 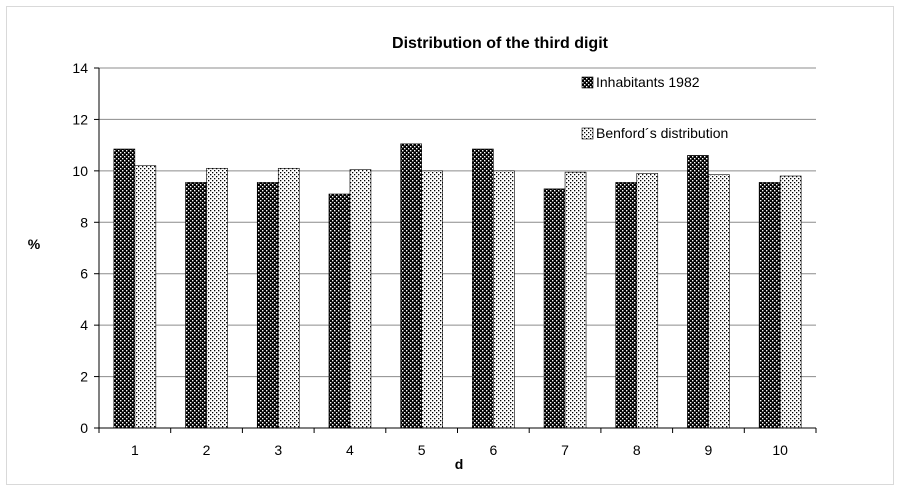 What do you see at coordinates (84, 274) in the screenshot?
I see `y-tick-label: 6` at bounding box center [84, 274].